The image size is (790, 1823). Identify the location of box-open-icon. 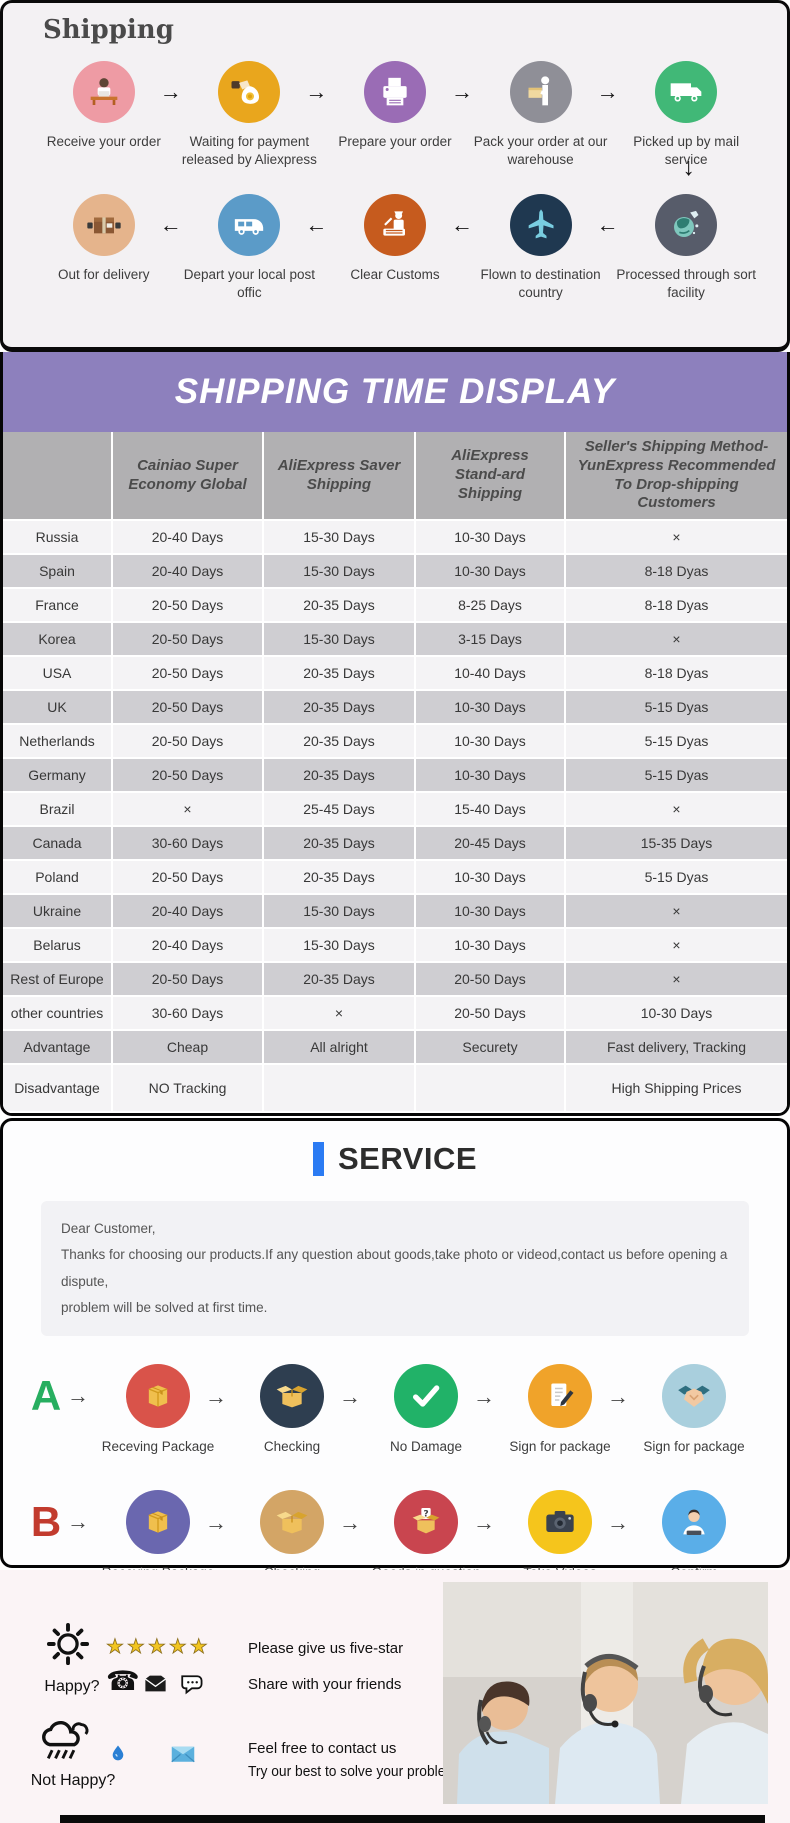
(292, 1396).